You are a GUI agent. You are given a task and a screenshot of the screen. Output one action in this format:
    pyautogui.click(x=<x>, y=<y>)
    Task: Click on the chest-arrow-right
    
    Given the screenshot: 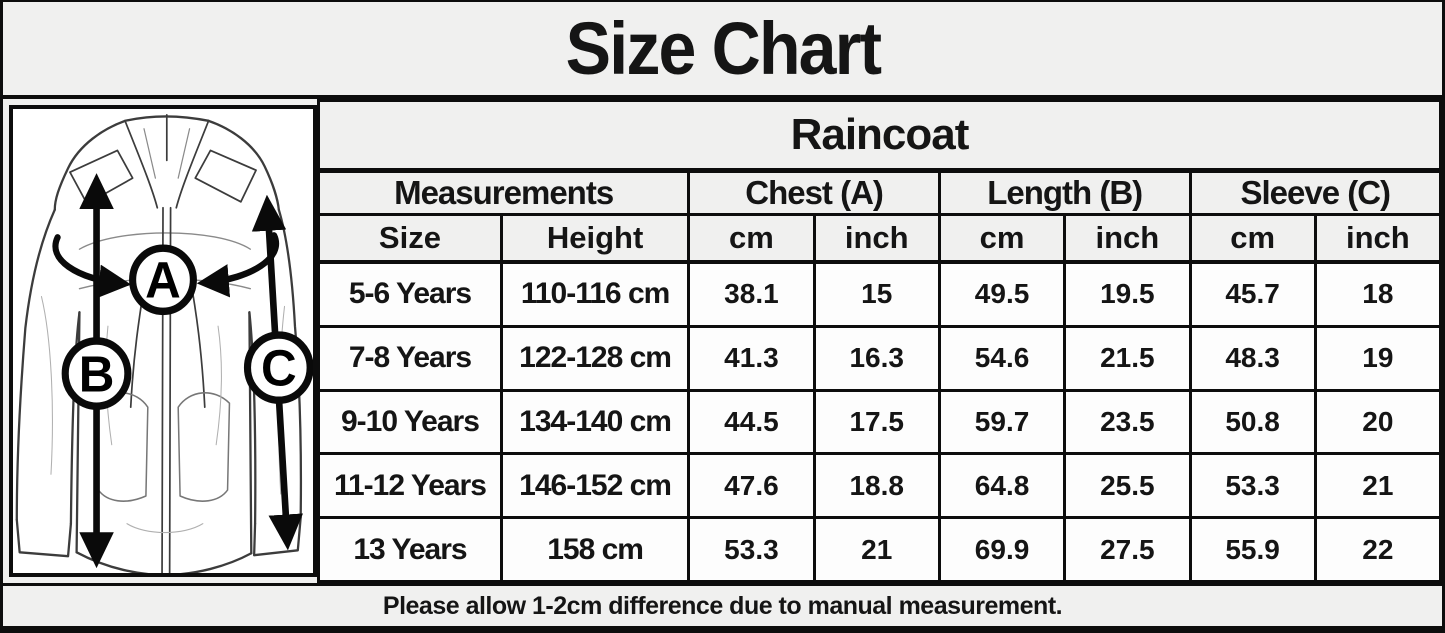 What is the action you would take?
    pyautogui.click(x=237, y=265)
    